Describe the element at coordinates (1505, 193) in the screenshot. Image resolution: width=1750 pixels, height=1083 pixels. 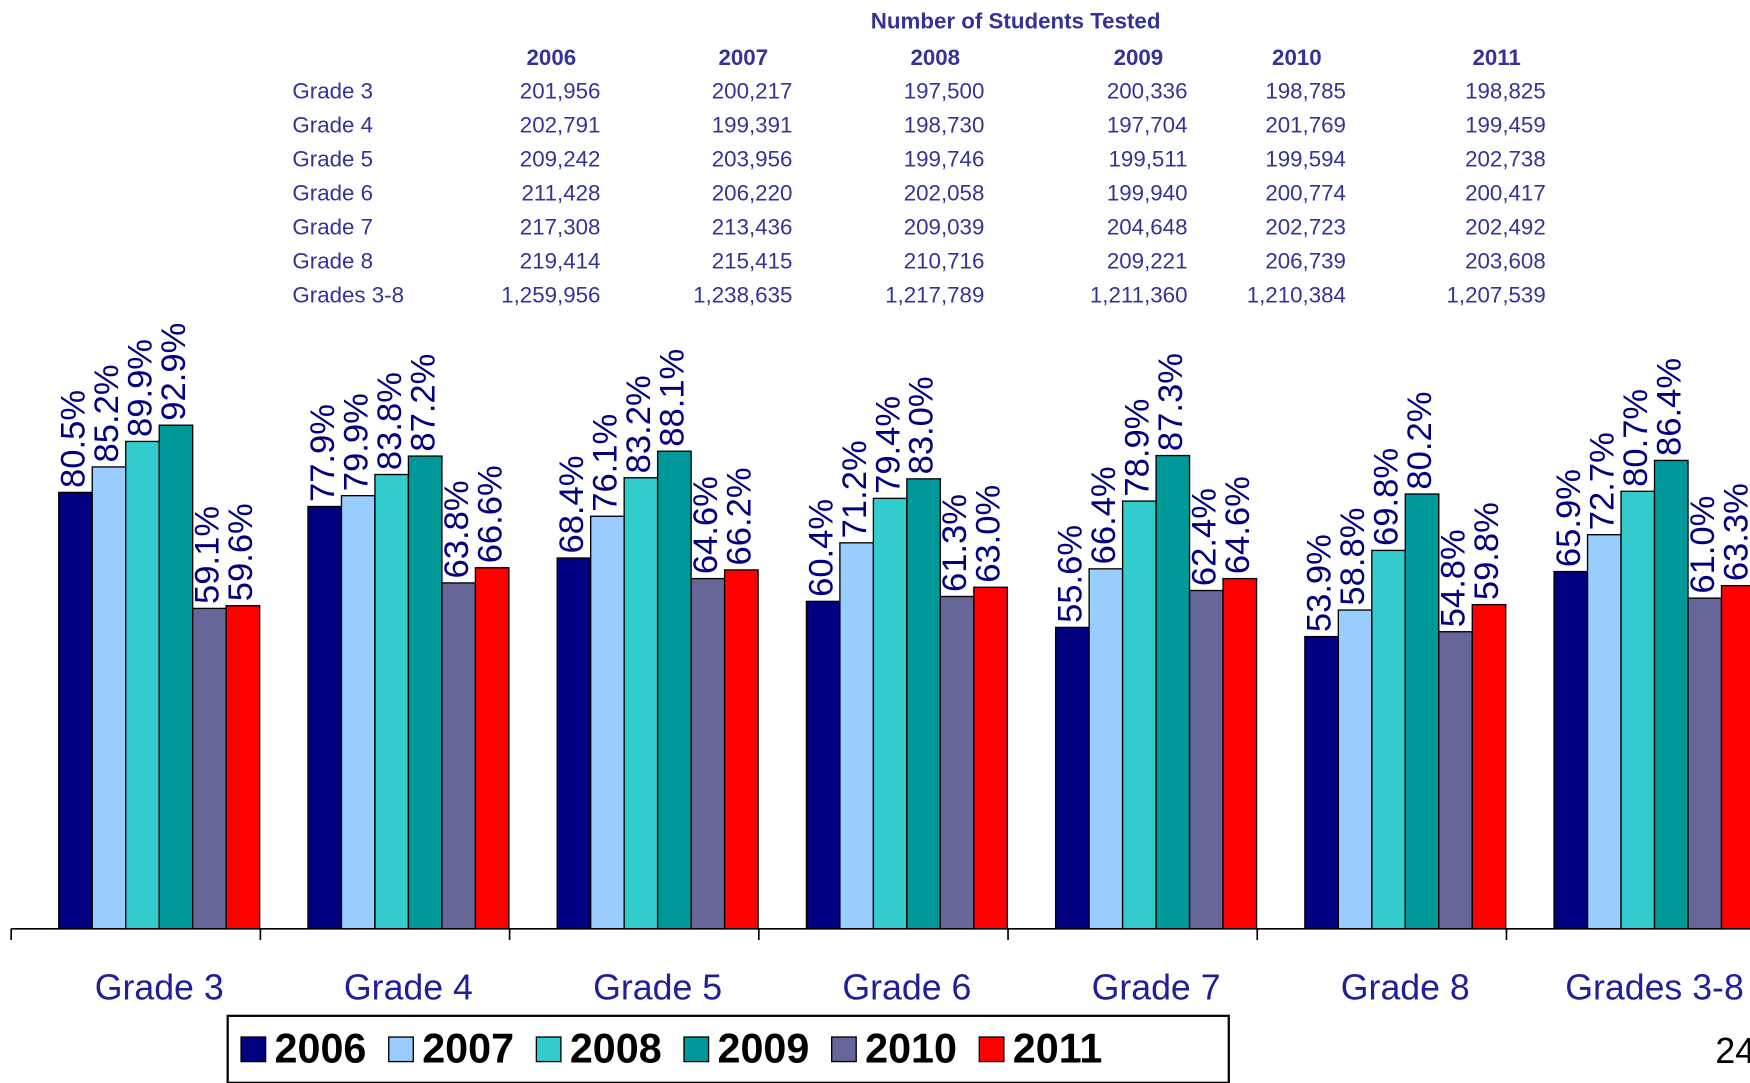
I see `table-cell: 200,417` at that location.